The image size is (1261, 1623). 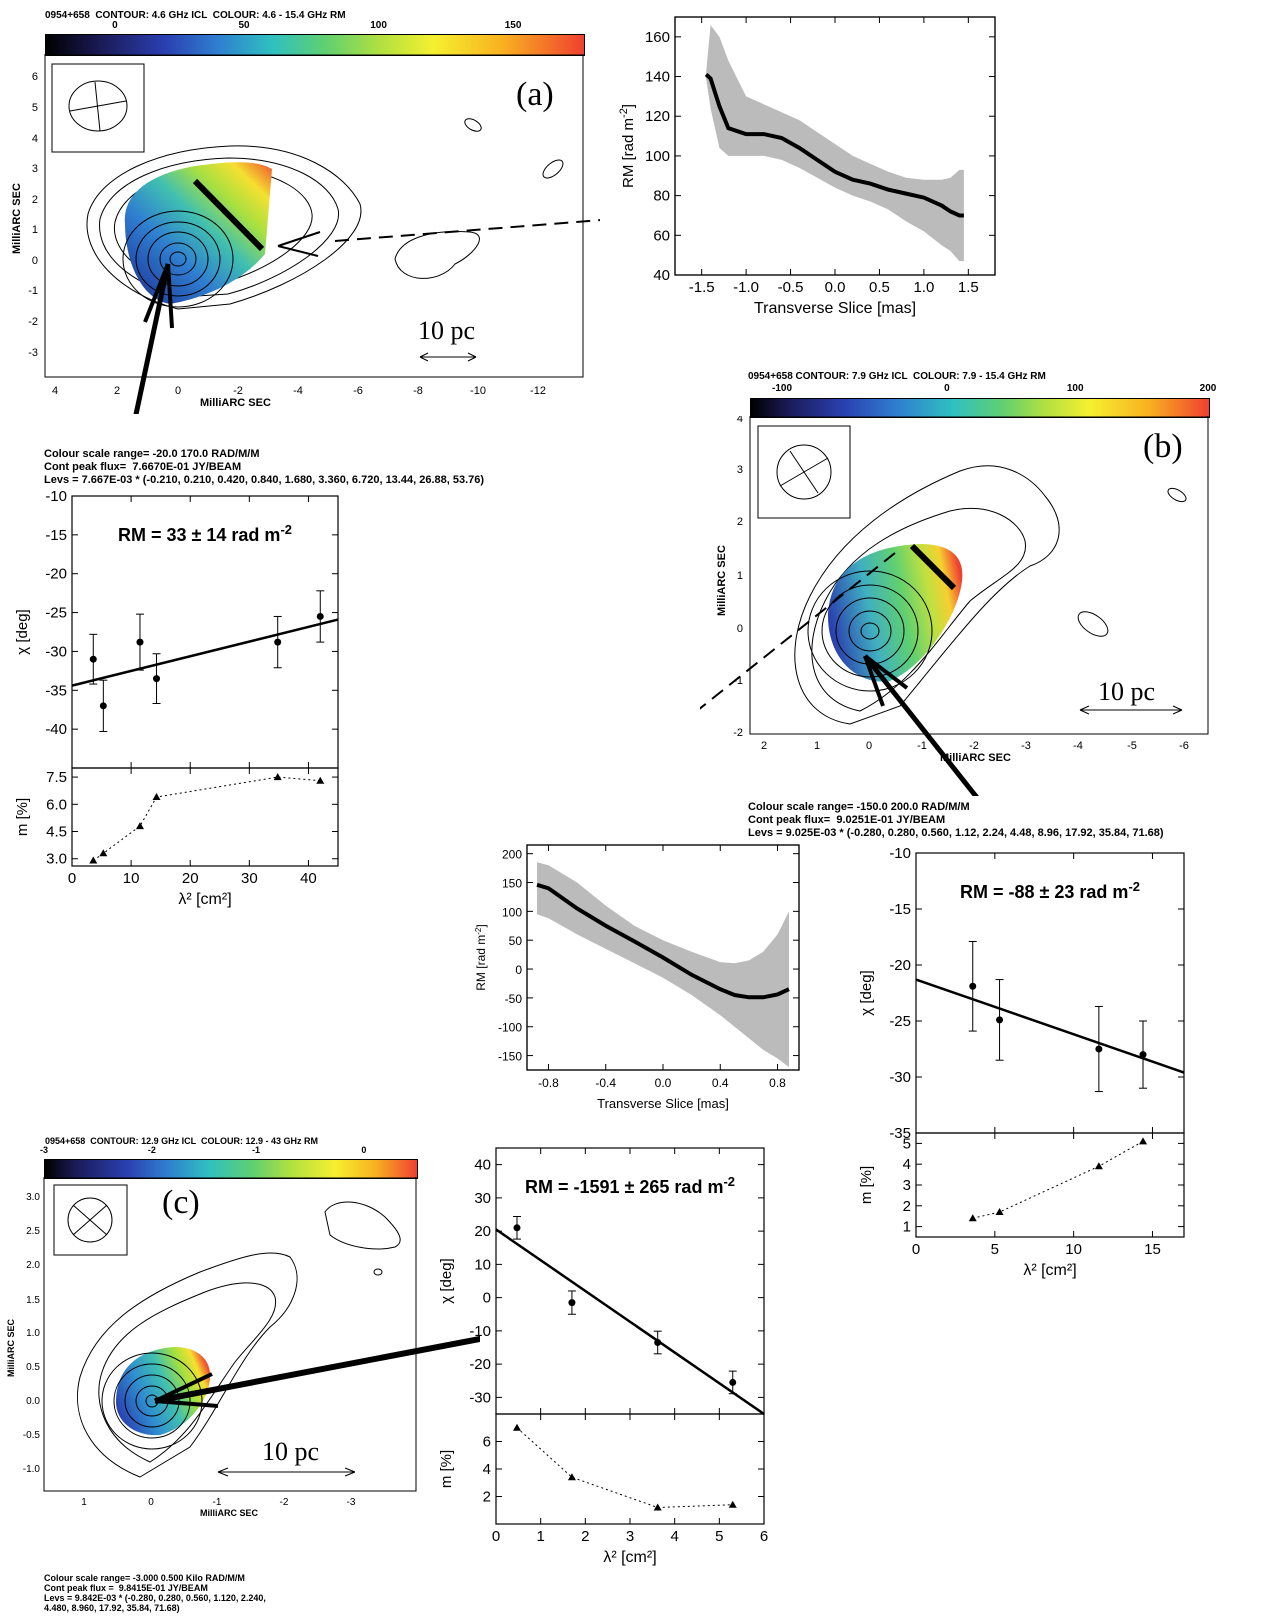 What do you see at coordinates (867, 1185) in the screenshot?
I see `m-axis-label: m [%]` at bounding box center [867, 1185].